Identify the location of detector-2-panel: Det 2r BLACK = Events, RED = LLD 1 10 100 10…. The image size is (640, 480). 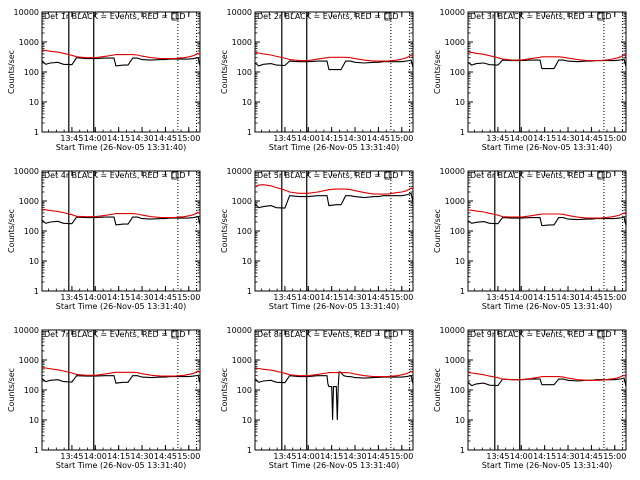
(317, 80).